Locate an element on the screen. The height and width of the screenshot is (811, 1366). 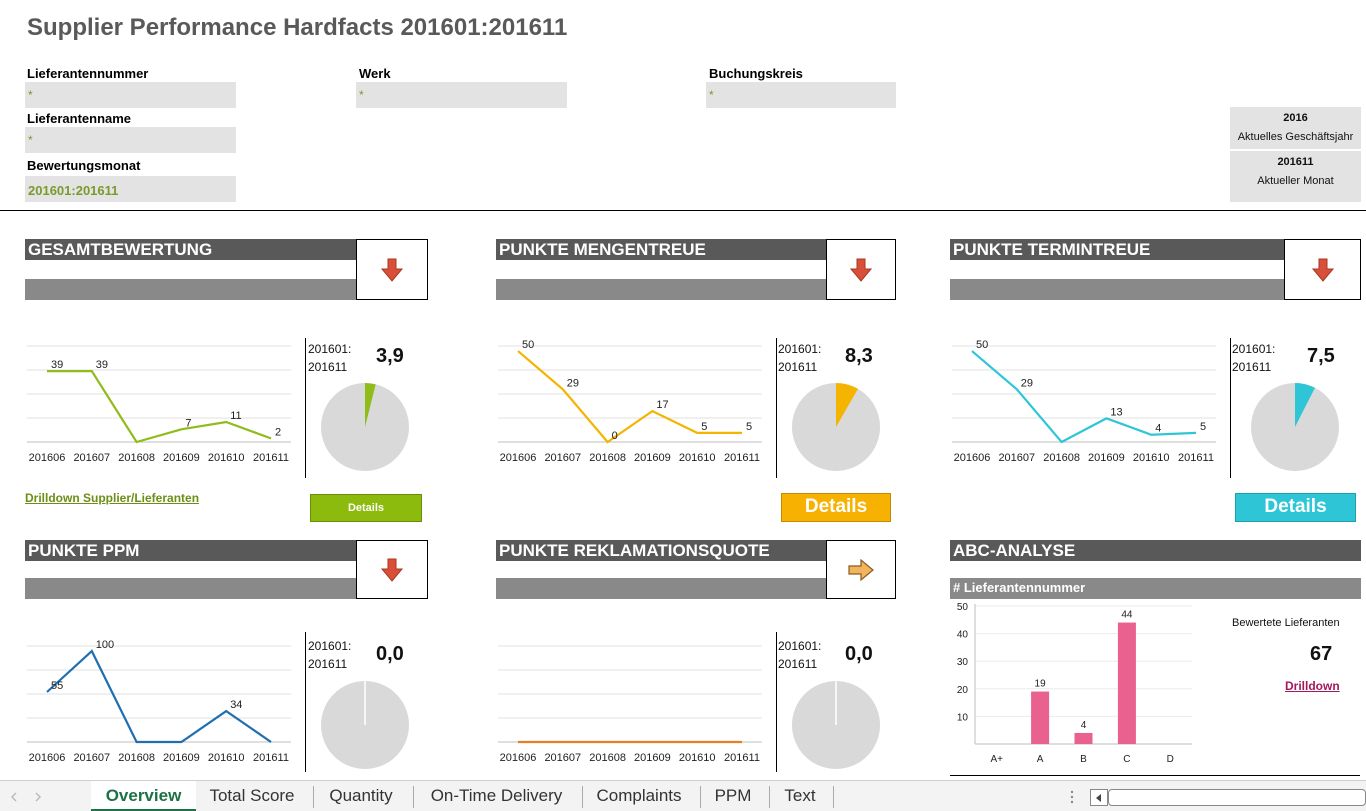
divider-termintreue is located at coordinates (1230, 408).